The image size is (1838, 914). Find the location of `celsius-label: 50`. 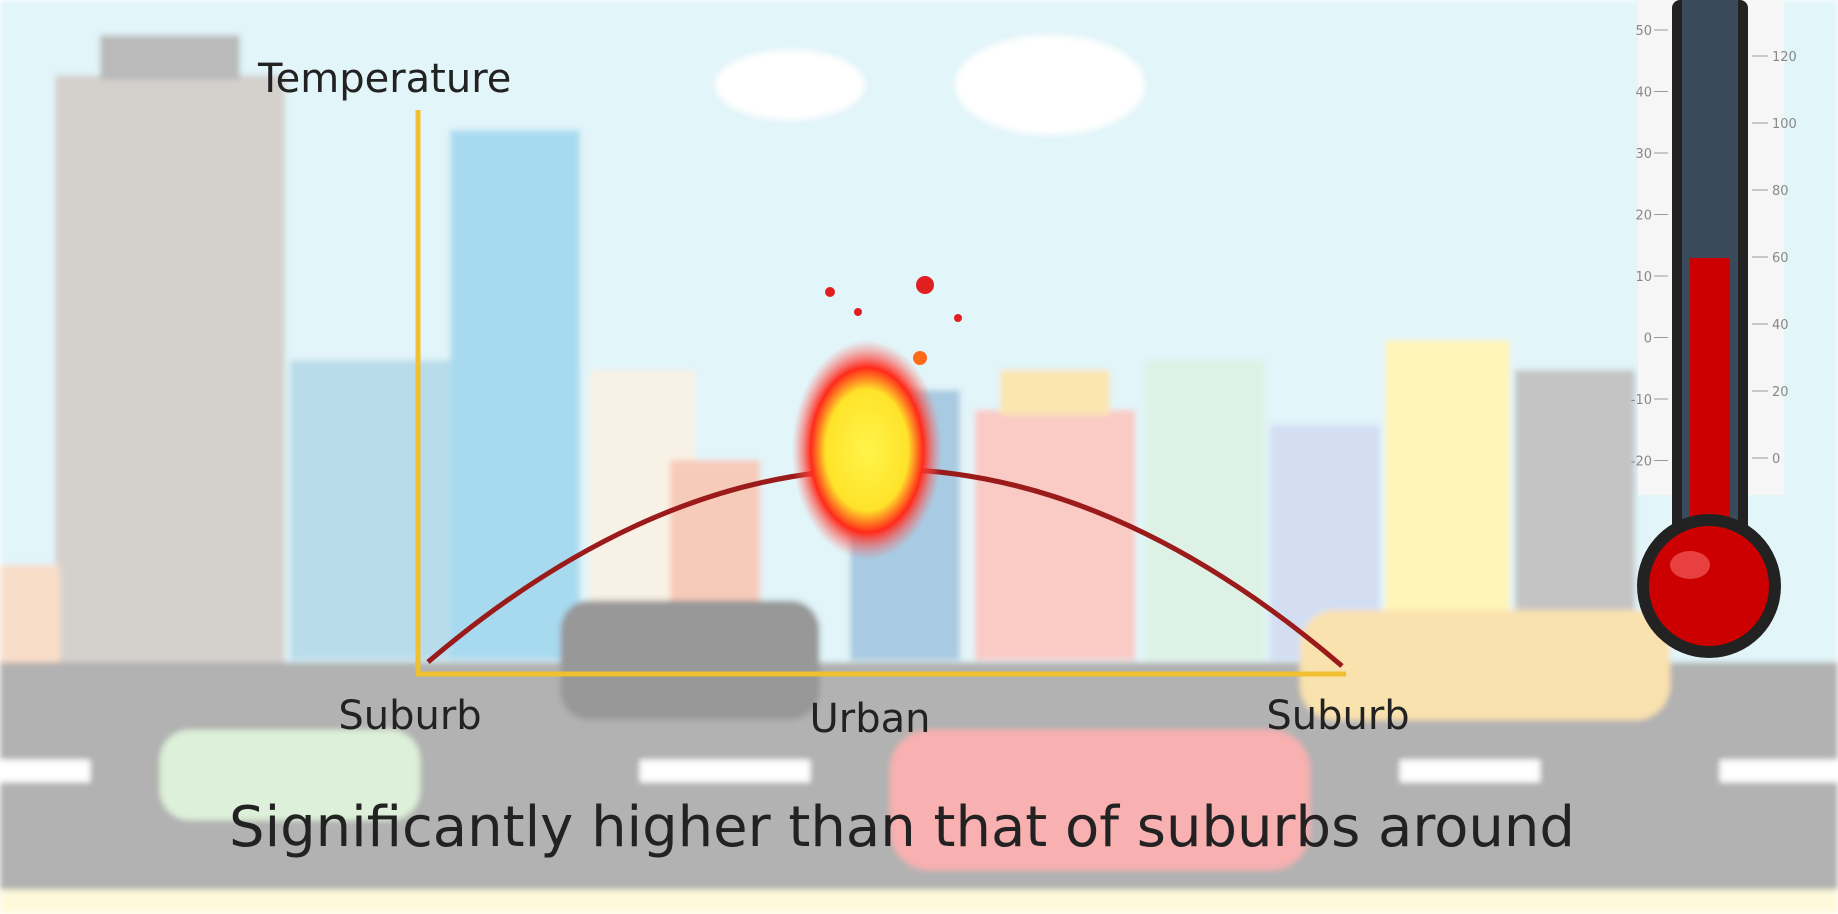

celsius-label: 50 is located at coordinates (1643, 31).